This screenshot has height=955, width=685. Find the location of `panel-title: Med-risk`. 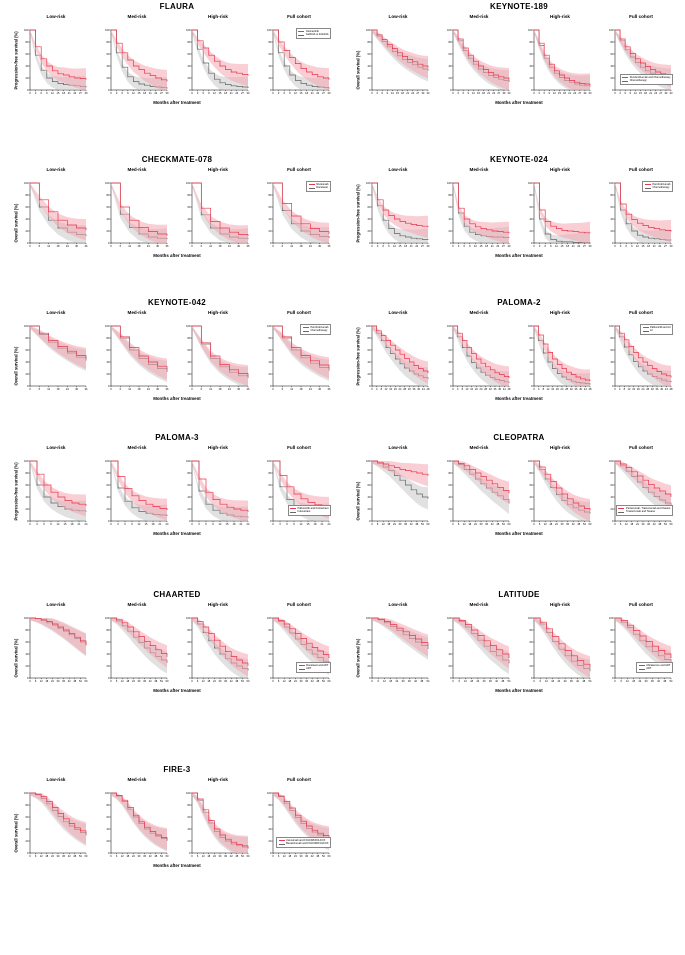

panel-title: Med-risk is located at coordinates (479, 16).